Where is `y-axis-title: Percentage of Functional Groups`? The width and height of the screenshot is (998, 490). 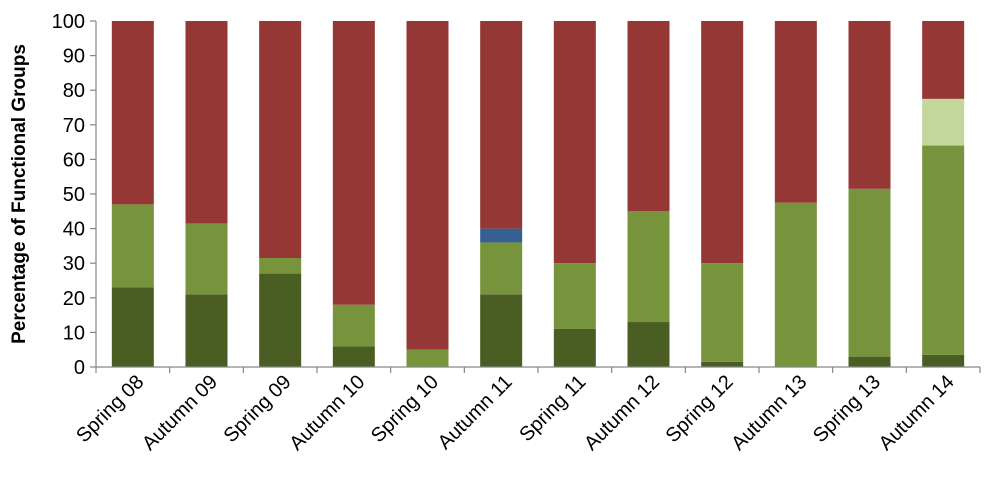 y-axis-title: Percentage of Functional Groups is located at coordinates (19, 194).